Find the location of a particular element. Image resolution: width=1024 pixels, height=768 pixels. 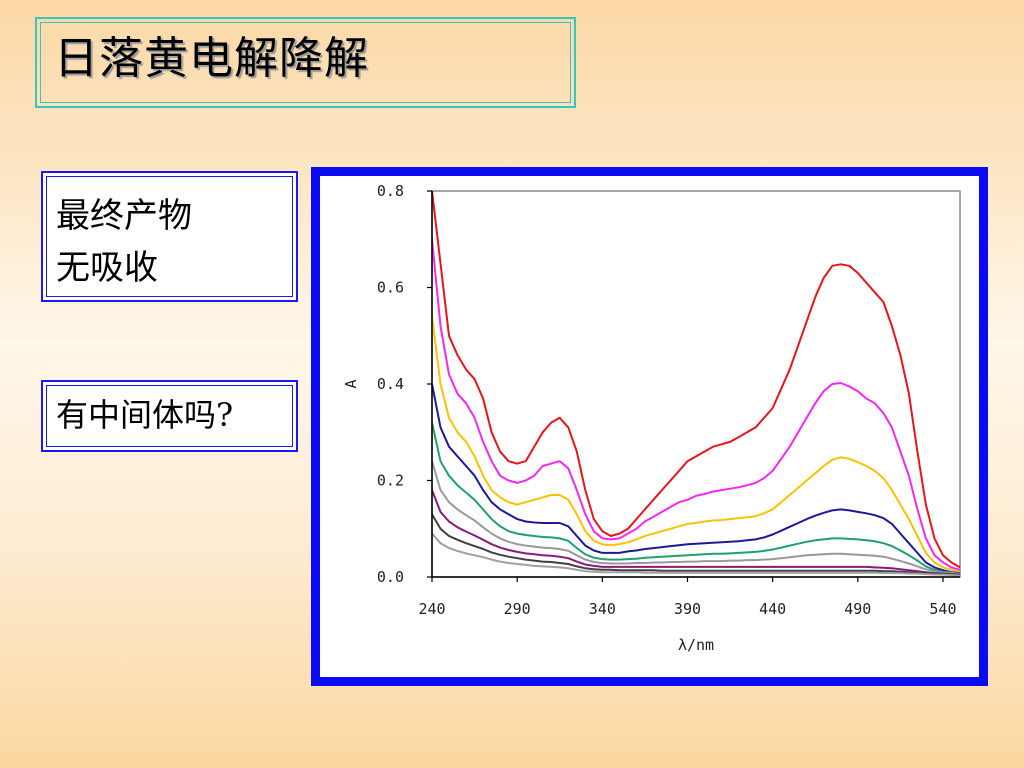

x-axis-label: λ/nm is located at coordinates (696, 645).